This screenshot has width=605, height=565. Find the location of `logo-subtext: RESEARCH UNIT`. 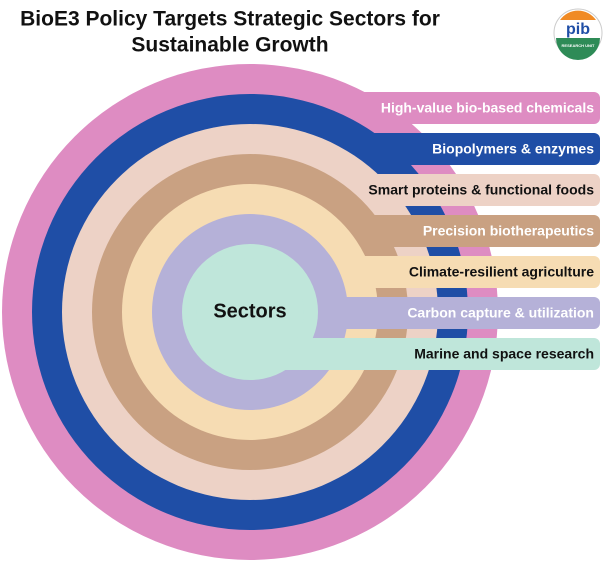

logo-subtext: RESEARCH UNIT is located at coordinates (578, 45).